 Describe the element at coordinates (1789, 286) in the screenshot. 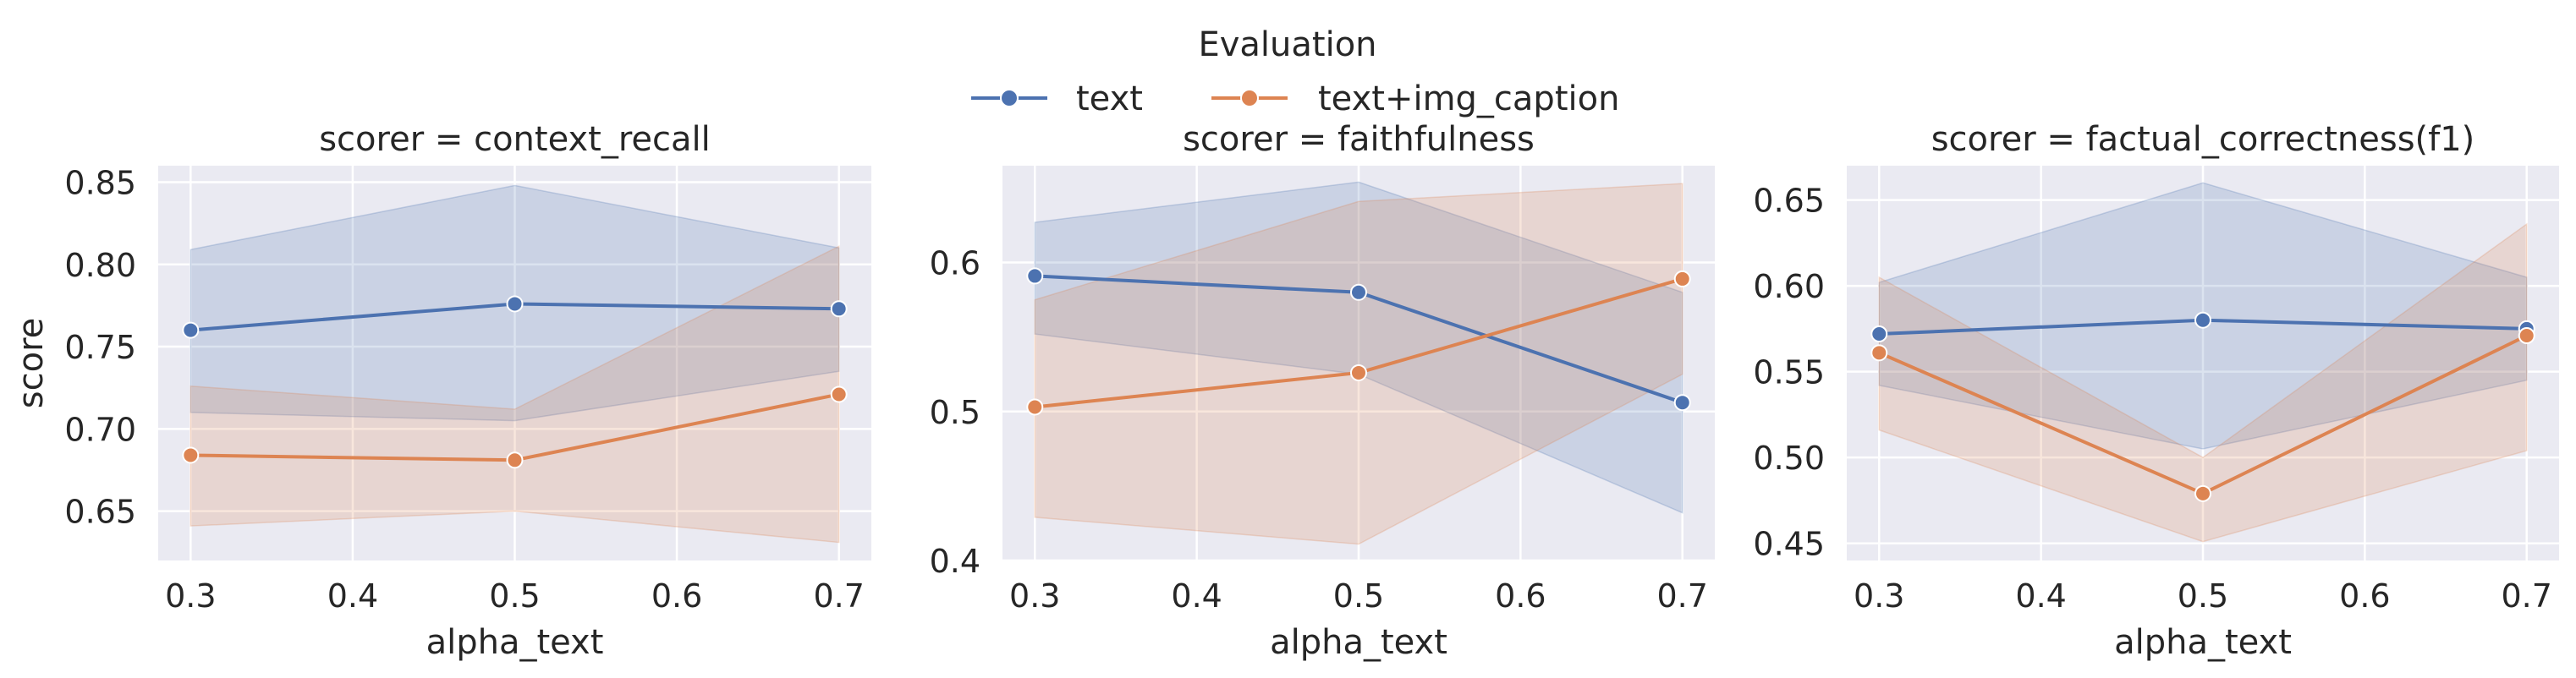

I see `y-tick-label: 0.60` at that location.